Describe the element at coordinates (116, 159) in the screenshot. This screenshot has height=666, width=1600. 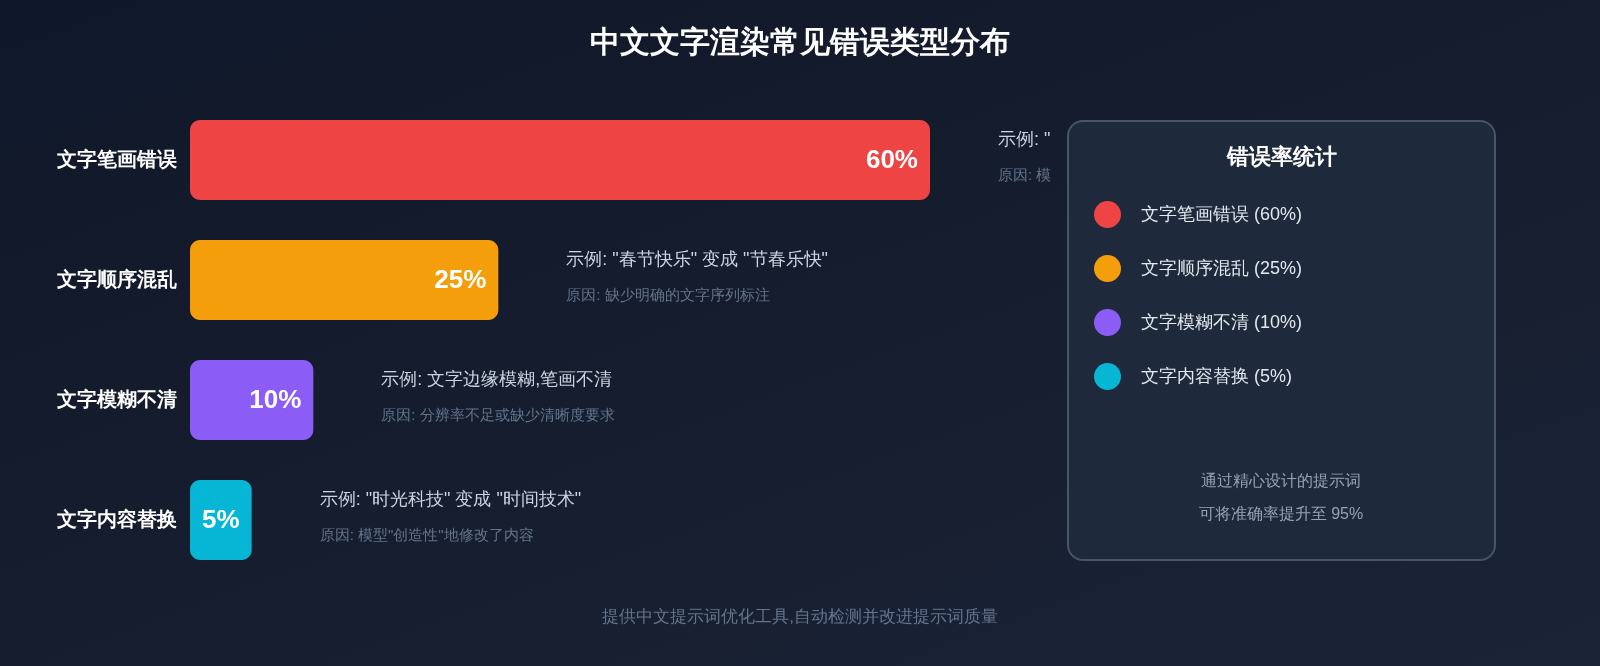
I see `y-tick-label: 文字笔画错误` at that location.